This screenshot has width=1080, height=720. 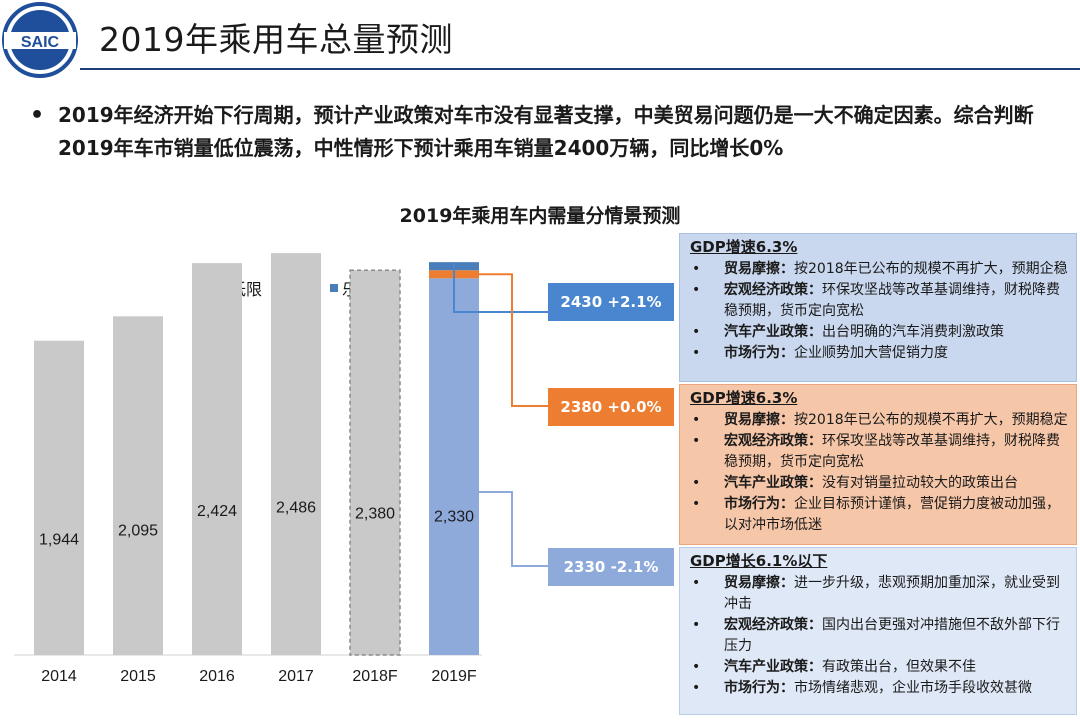 What do you see at coordinates (138, 485) in the screenshot?
I see `bar-2015` at bounding box center [138, 485].